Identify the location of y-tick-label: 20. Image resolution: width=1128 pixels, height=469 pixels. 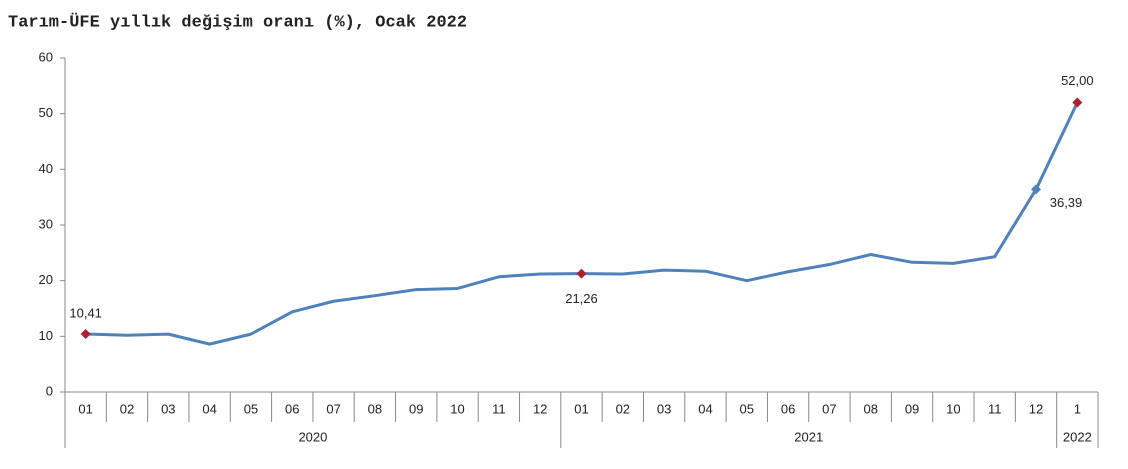
(46, 279).